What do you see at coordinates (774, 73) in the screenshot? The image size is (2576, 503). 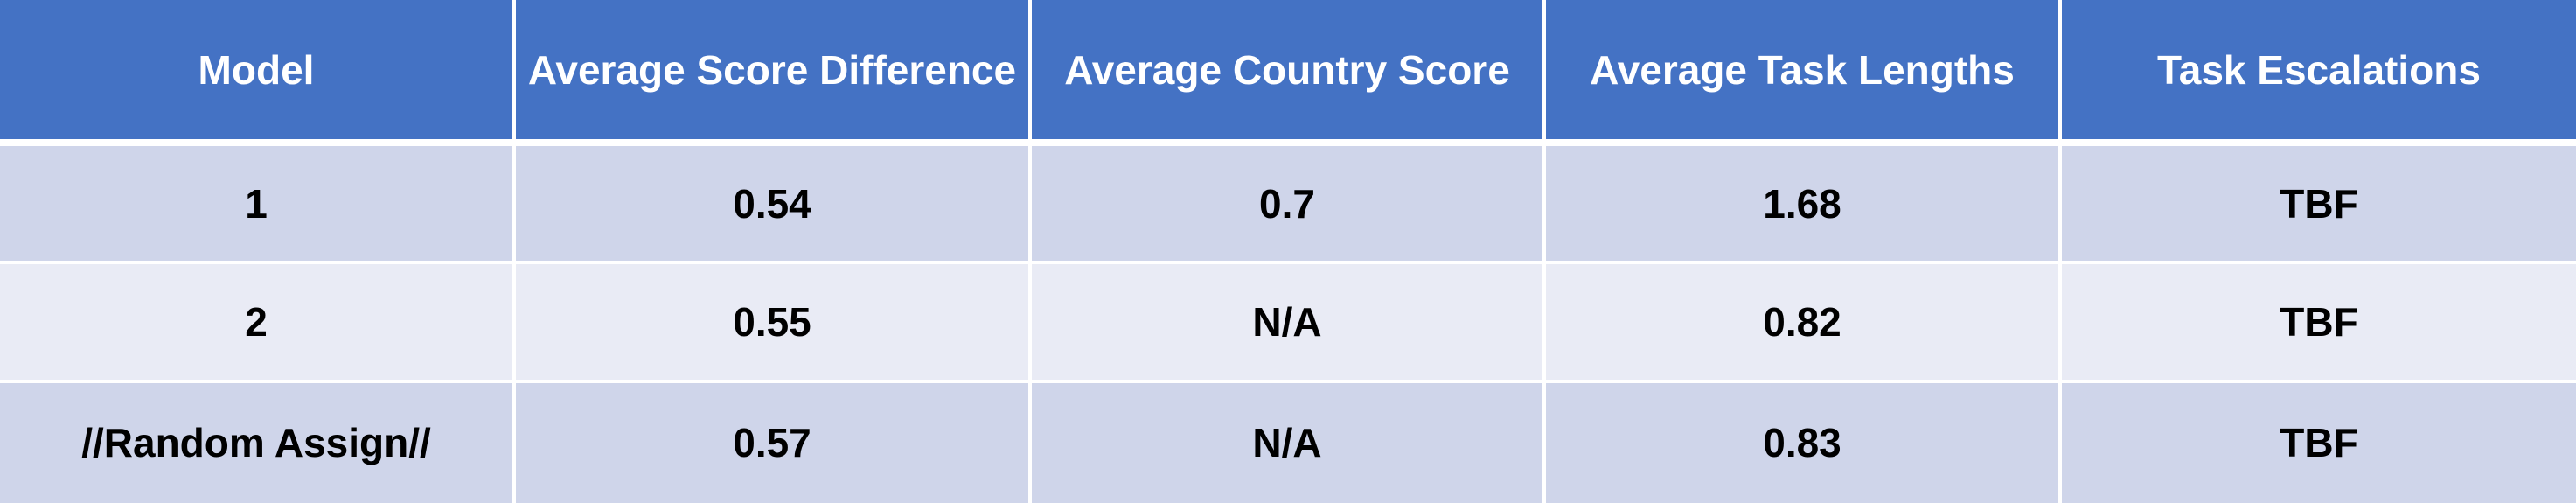 I see `header-average-score-difference: Average Score Difference` at bounding box center [774, 73].